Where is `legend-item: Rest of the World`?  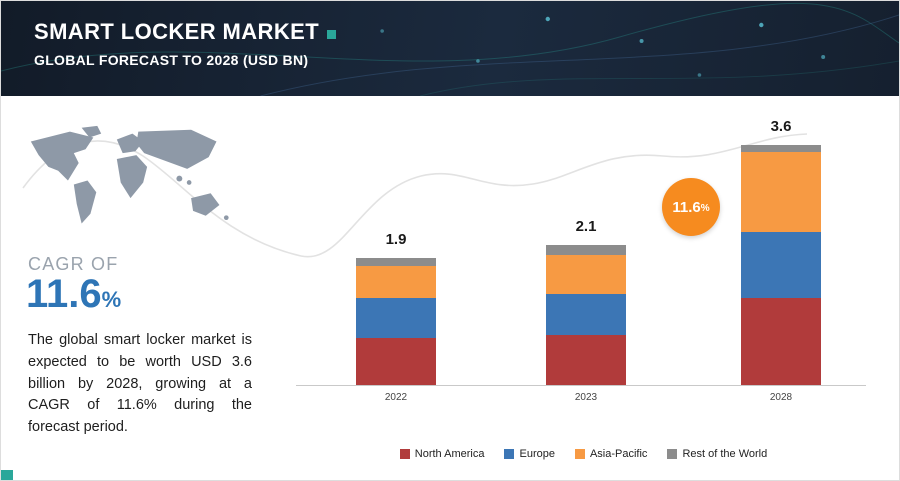 legend-item: Rest of the World is located at coordinates (717, 454).